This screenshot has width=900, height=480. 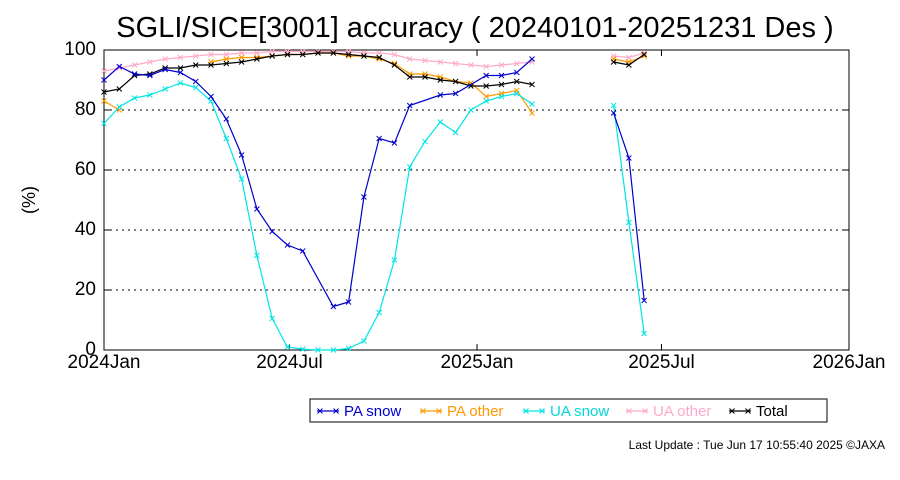 I want to click on y-tick-label: 100, so click(x=80, y=49).